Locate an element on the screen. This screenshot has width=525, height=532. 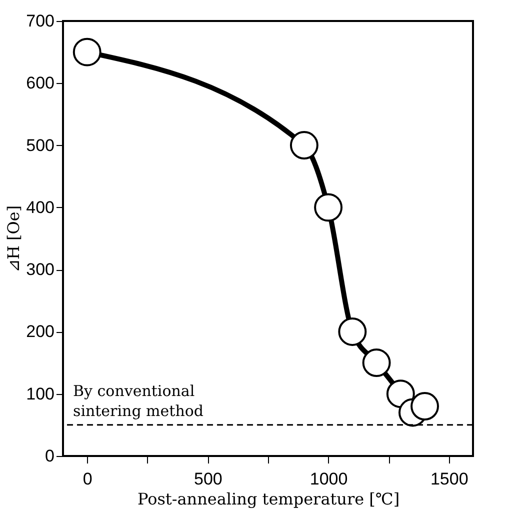
y-tick-label: 500 is located at coordinates (40, 145).